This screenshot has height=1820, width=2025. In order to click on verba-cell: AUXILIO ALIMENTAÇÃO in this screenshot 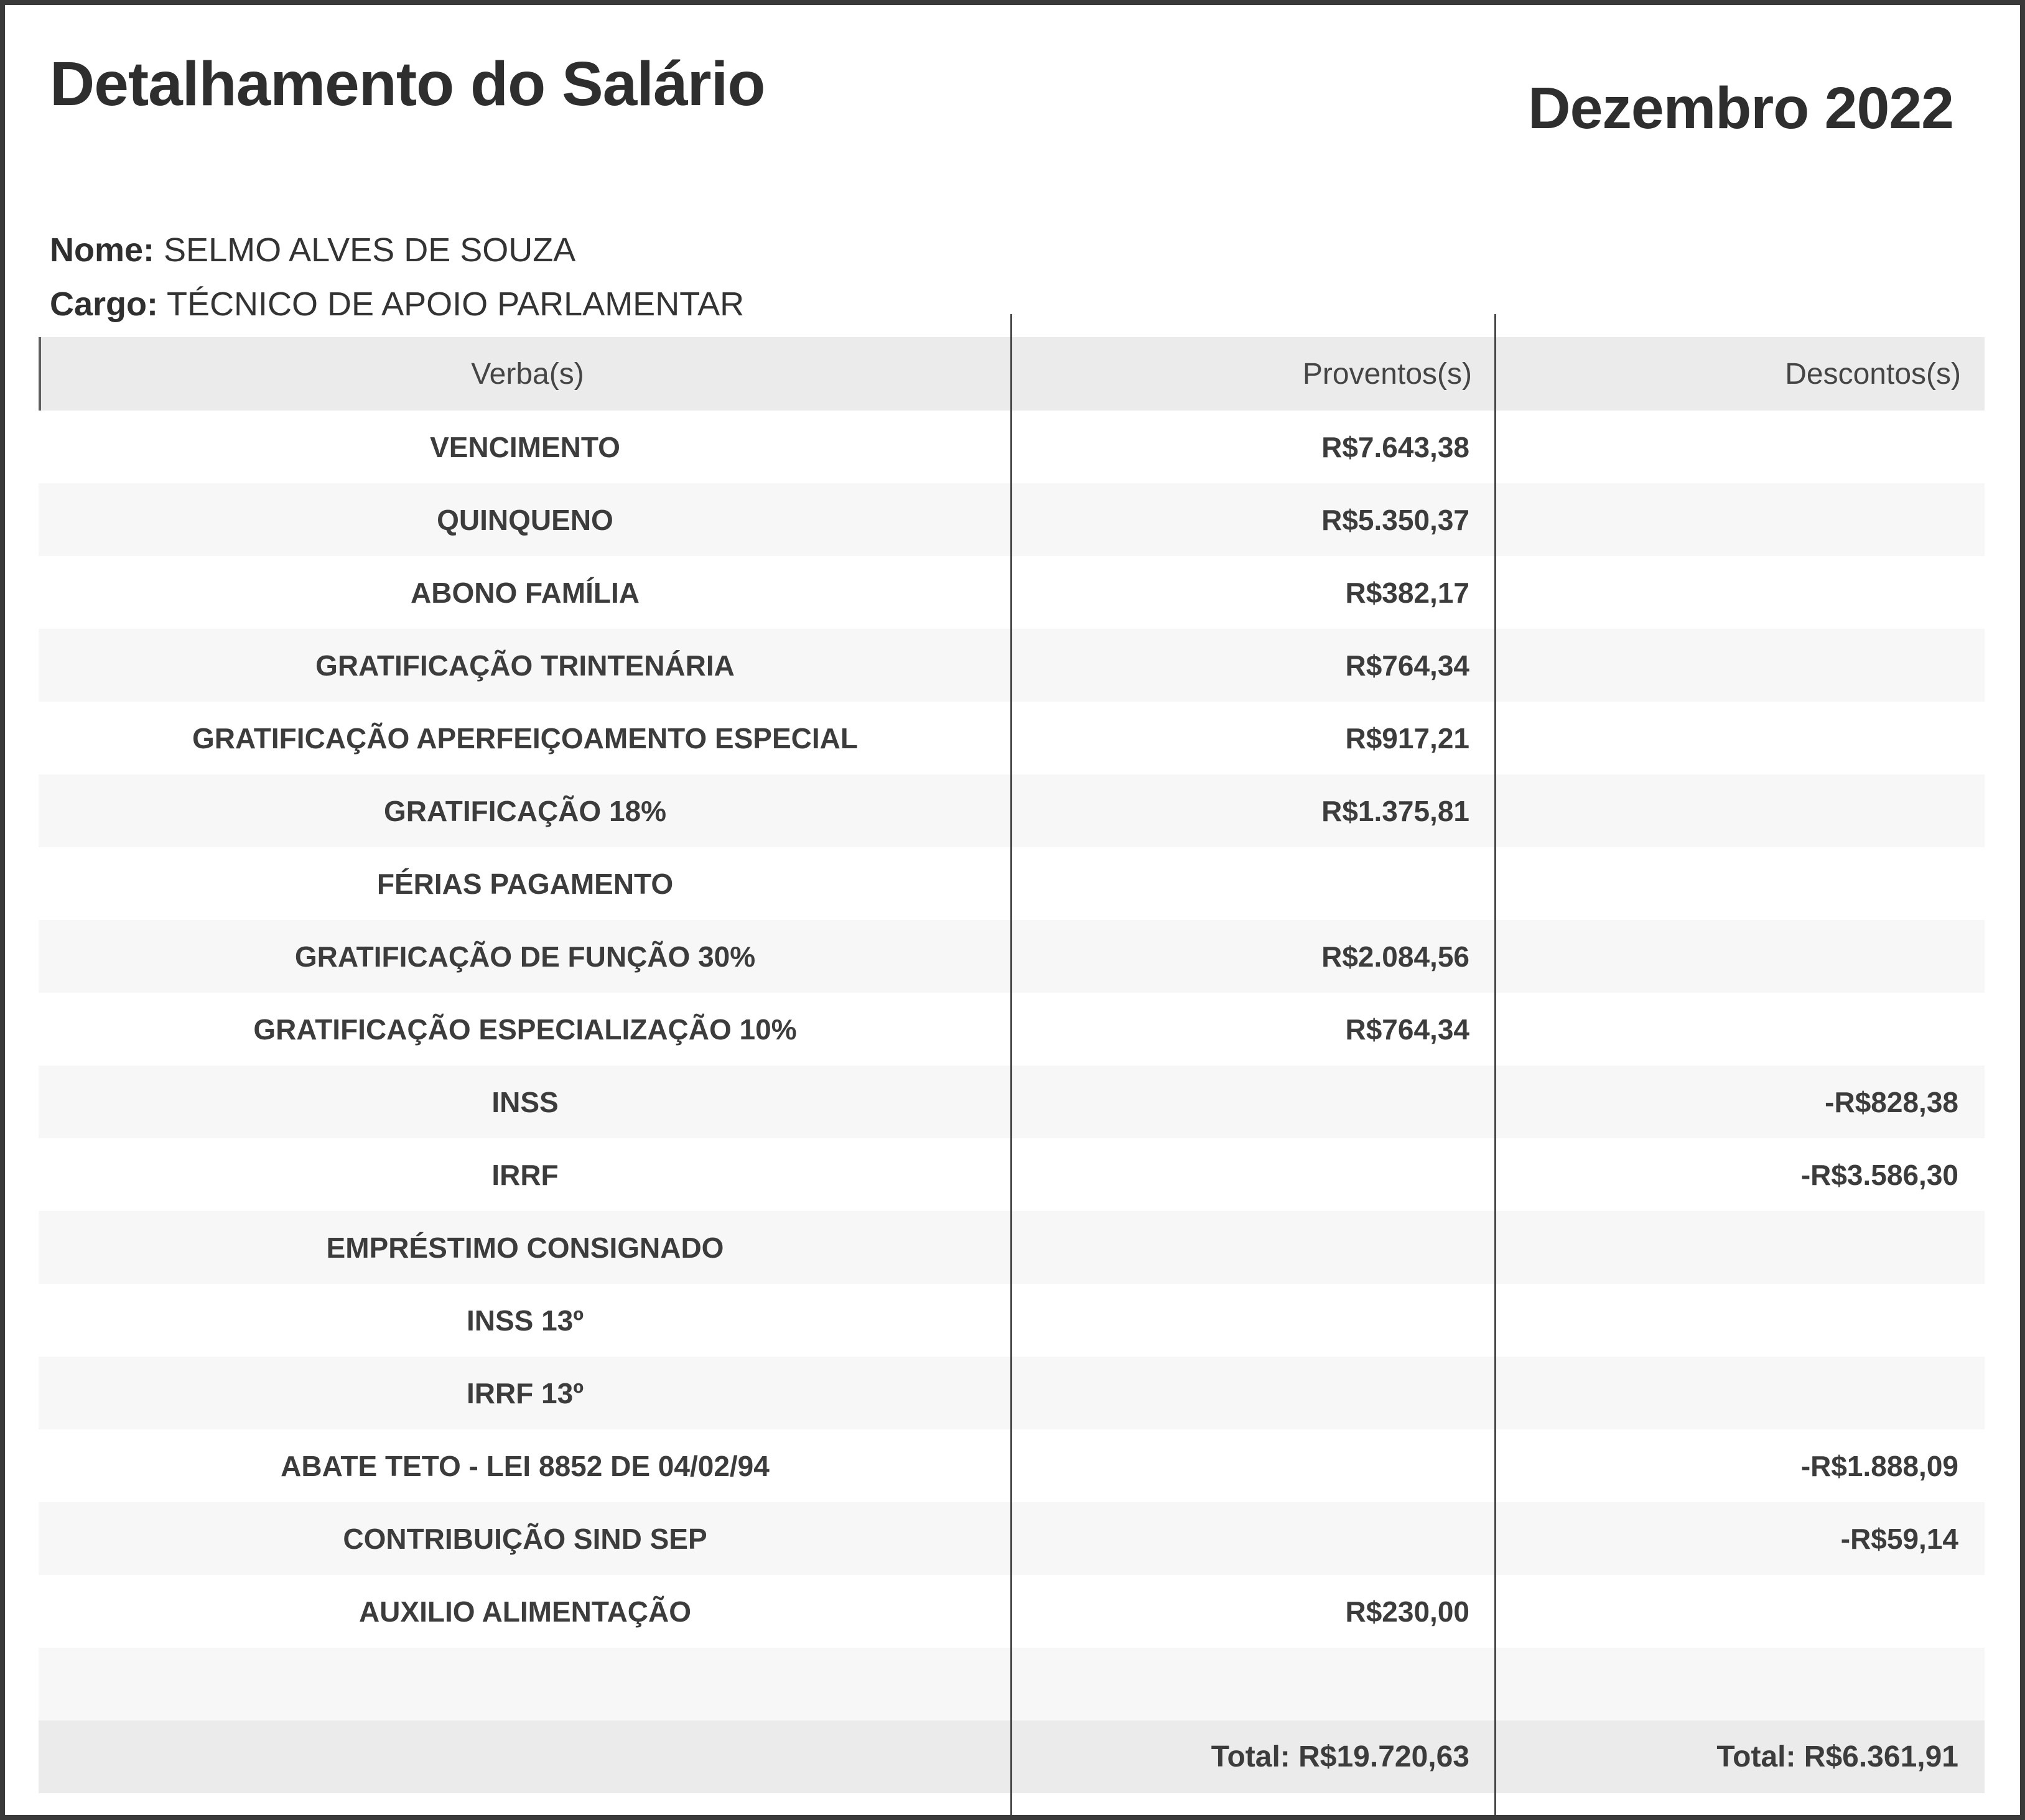, I will do `click(525, 1612)`.